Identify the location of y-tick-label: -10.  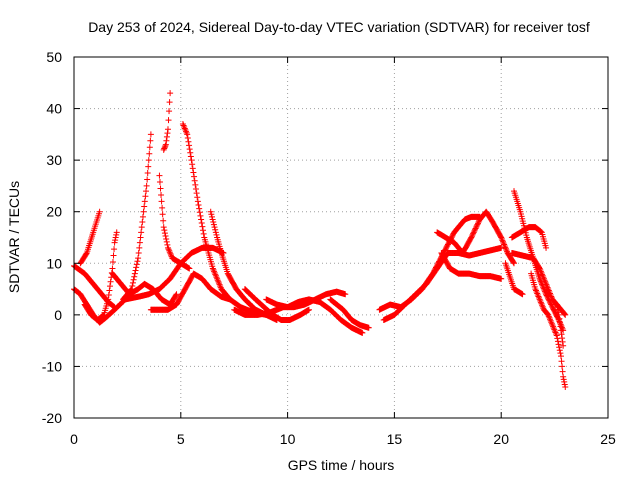
(52, 366).